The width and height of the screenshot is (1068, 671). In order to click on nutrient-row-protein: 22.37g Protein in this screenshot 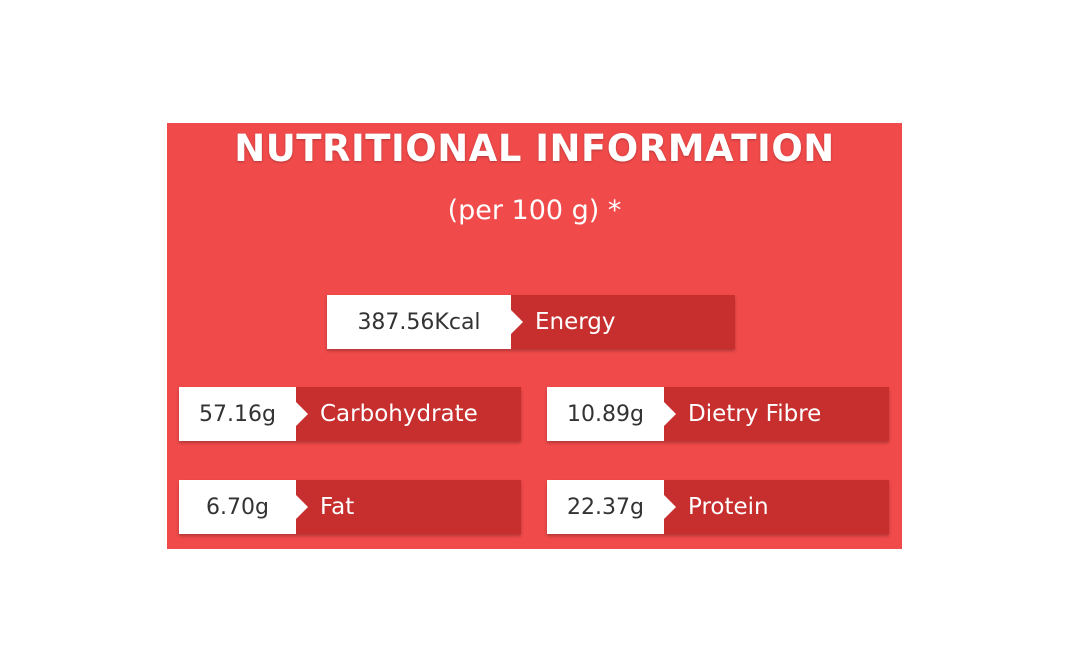, I will do `click(718, 507)`.